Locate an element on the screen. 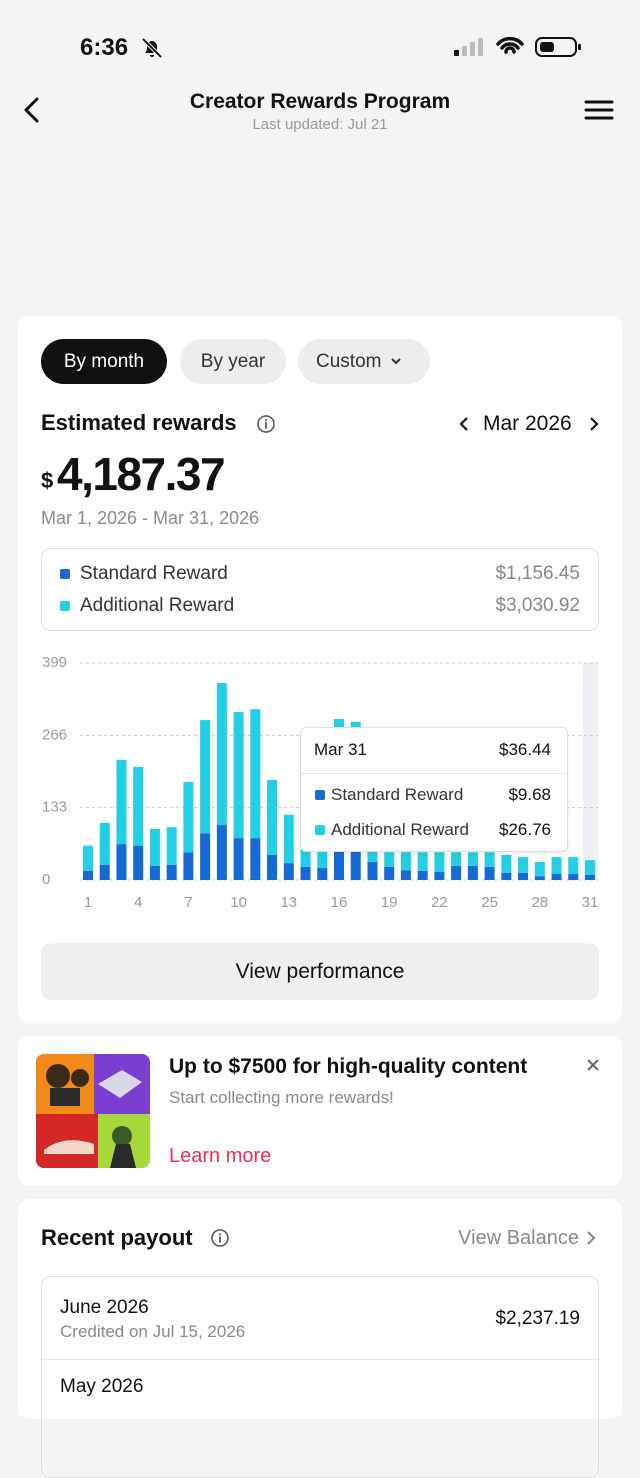 This screenshot has width=640, height=1478. legend-label: Additional Reward is located at coordinates (157, 605).